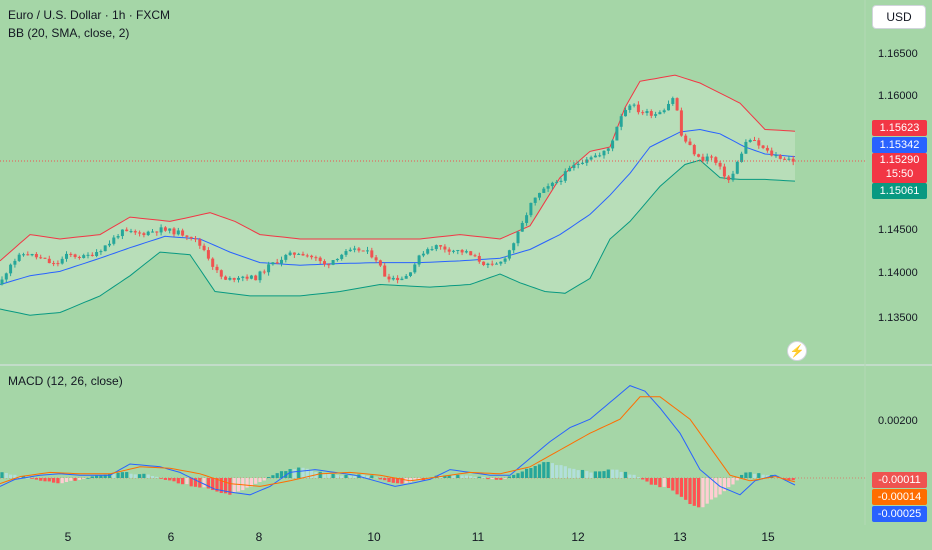  Describe the element at coordinates (899, 168) in the screenshot. I see `last-price-tag: 1.15290 15:50` at that location.